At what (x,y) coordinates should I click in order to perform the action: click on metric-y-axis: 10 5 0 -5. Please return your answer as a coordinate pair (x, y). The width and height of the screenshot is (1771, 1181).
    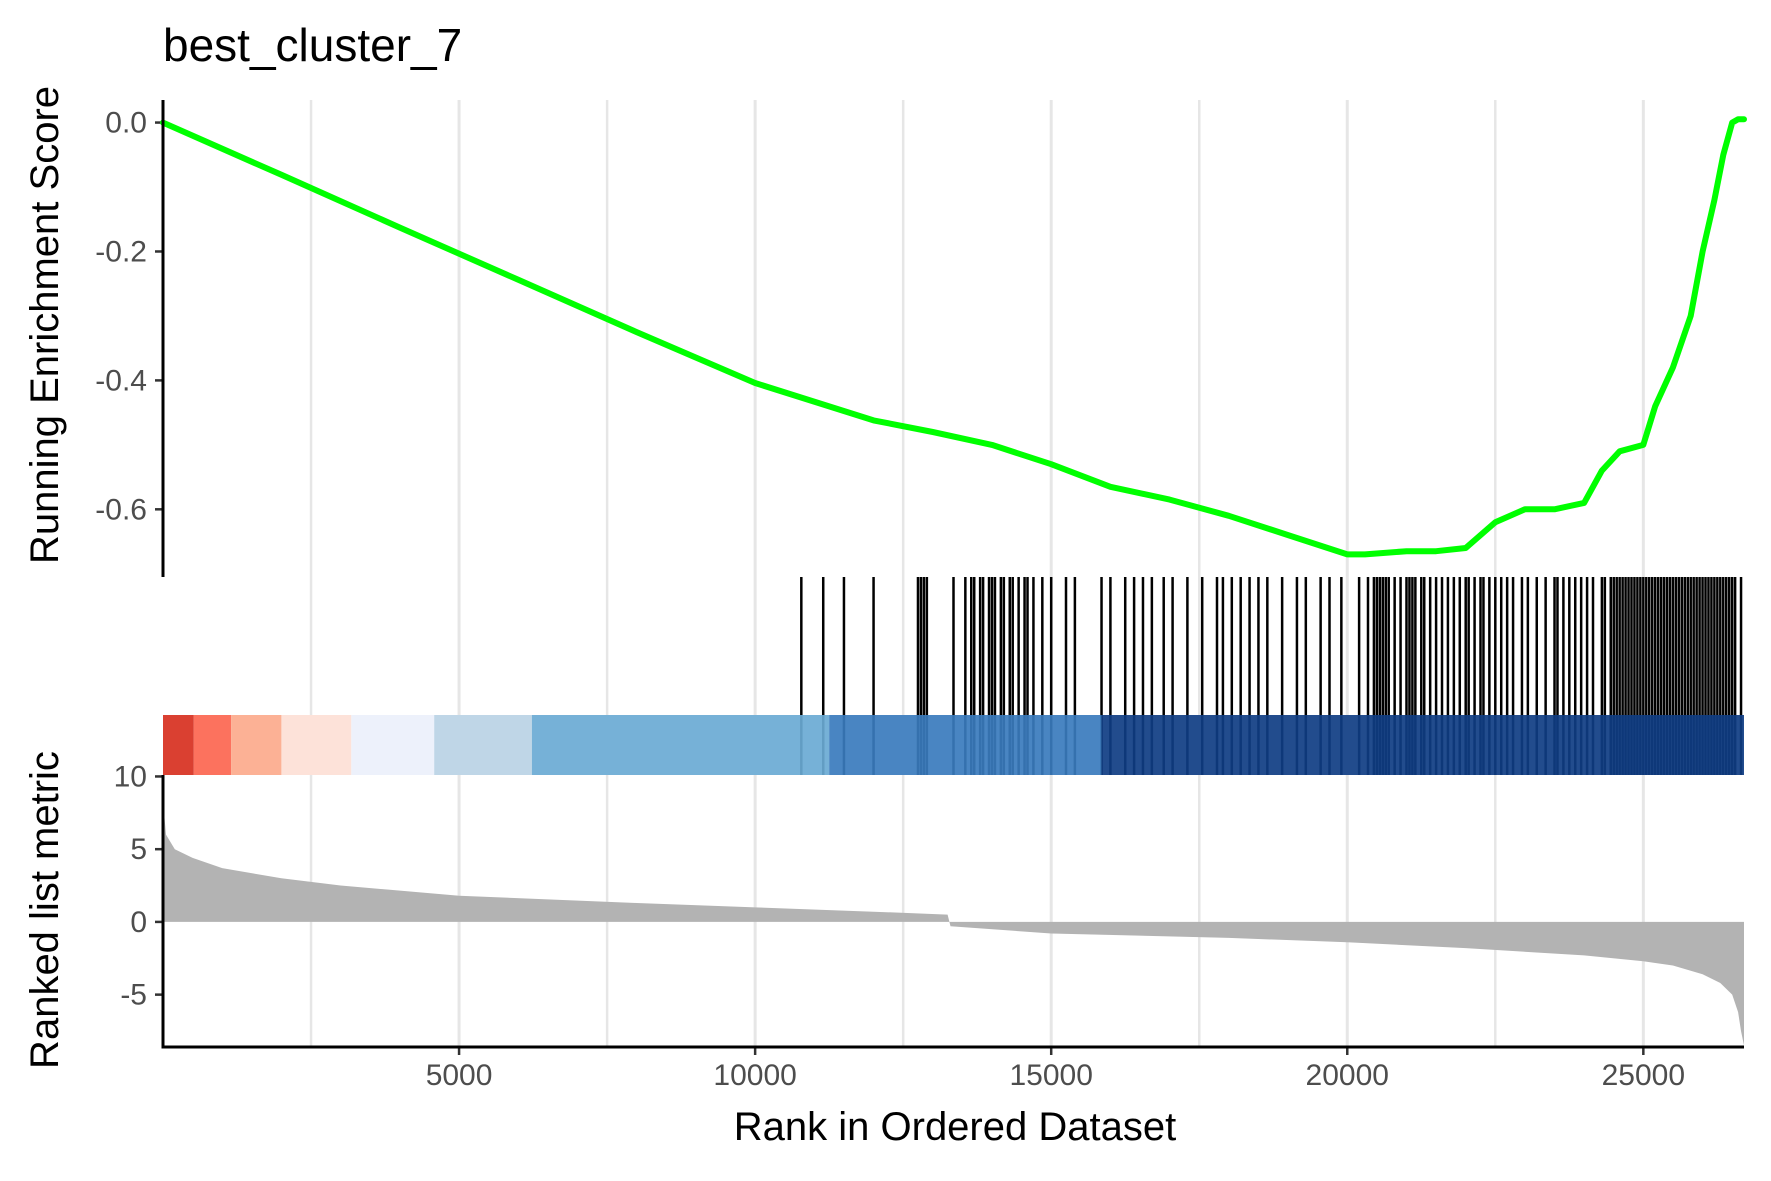
    Looking at the image, I should click on (138, 886).